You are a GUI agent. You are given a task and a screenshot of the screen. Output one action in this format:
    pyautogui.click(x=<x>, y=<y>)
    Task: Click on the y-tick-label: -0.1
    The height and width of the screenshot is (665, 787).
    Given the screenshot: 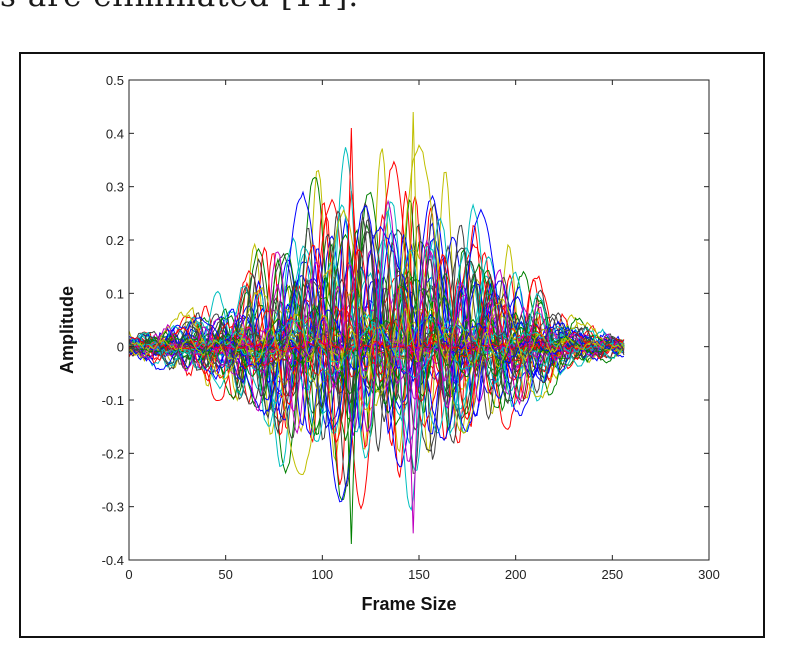 What is the action you would take?
    pyautogui.click(x=113, y=400)
    